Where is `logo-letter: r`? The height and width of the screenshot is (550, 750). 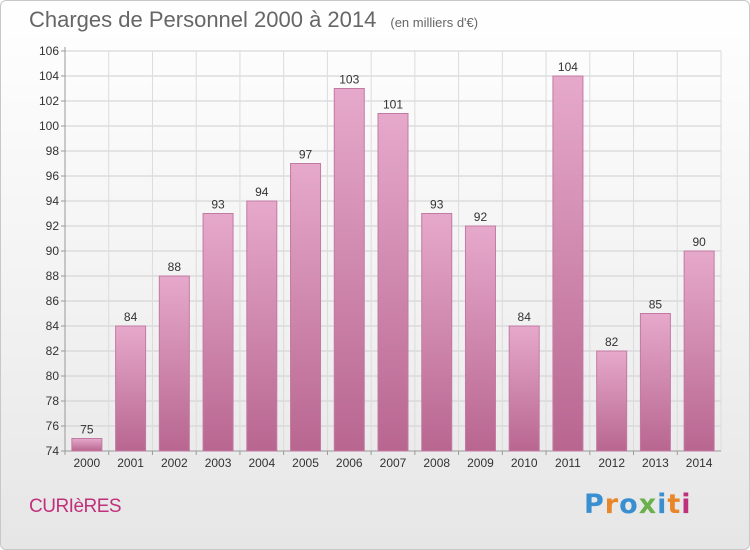 logo-letter: r is located at coordinates (612, 504).